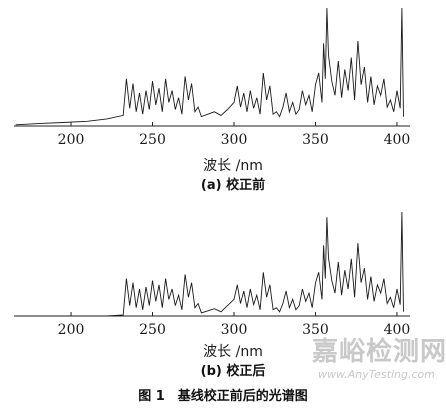 This screenshot has width=446, height=408. I want to click on panel-a-caption: (a) 校正前, so click(233, 185).